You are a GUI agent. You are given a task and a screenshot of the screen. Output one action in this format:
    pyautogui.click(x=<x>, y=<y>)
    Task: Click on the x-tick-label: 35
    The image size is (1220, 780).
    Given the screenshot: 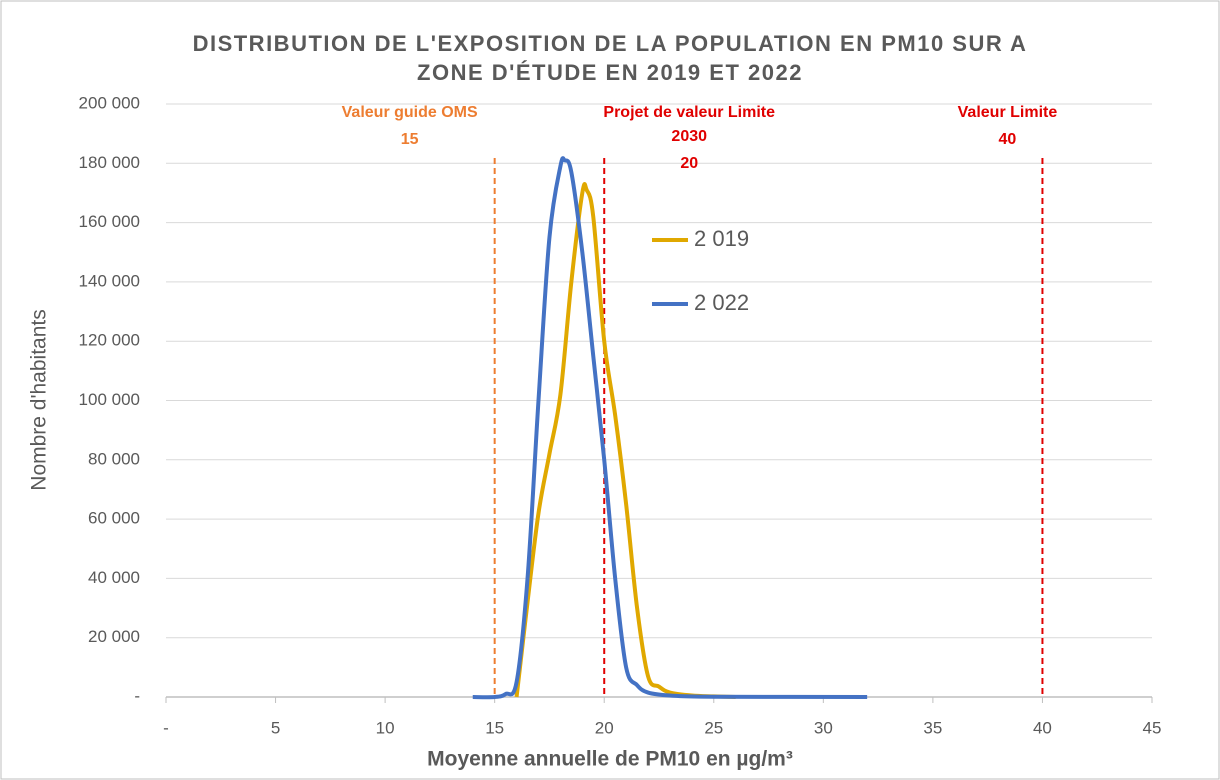 What is the action you would take?
    pyautogui.click(x=932, y=727)
    